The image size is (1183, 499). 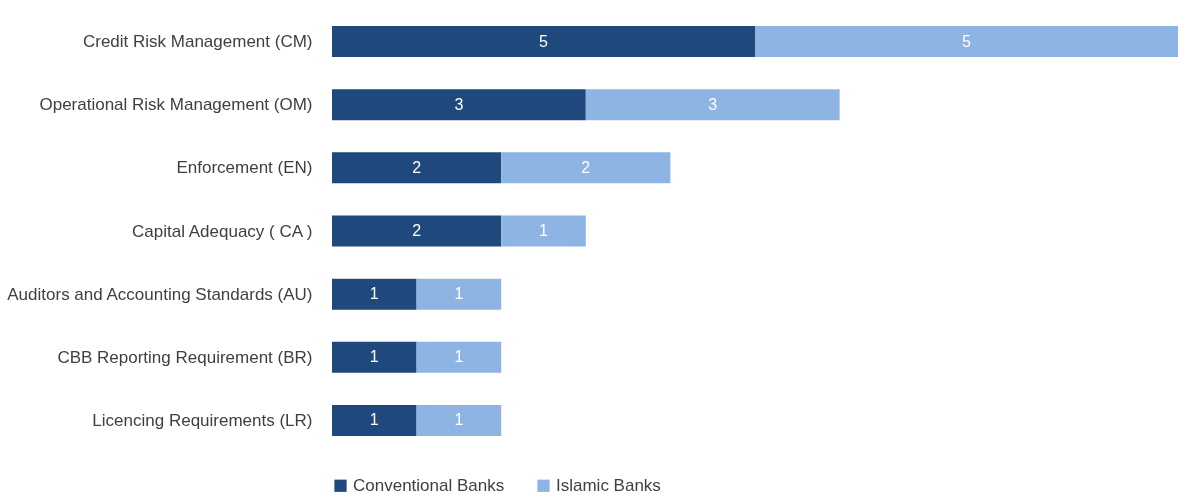 I want to click on y-tick-label: Licencing Requirements (LR), so click(x=202, y=420).